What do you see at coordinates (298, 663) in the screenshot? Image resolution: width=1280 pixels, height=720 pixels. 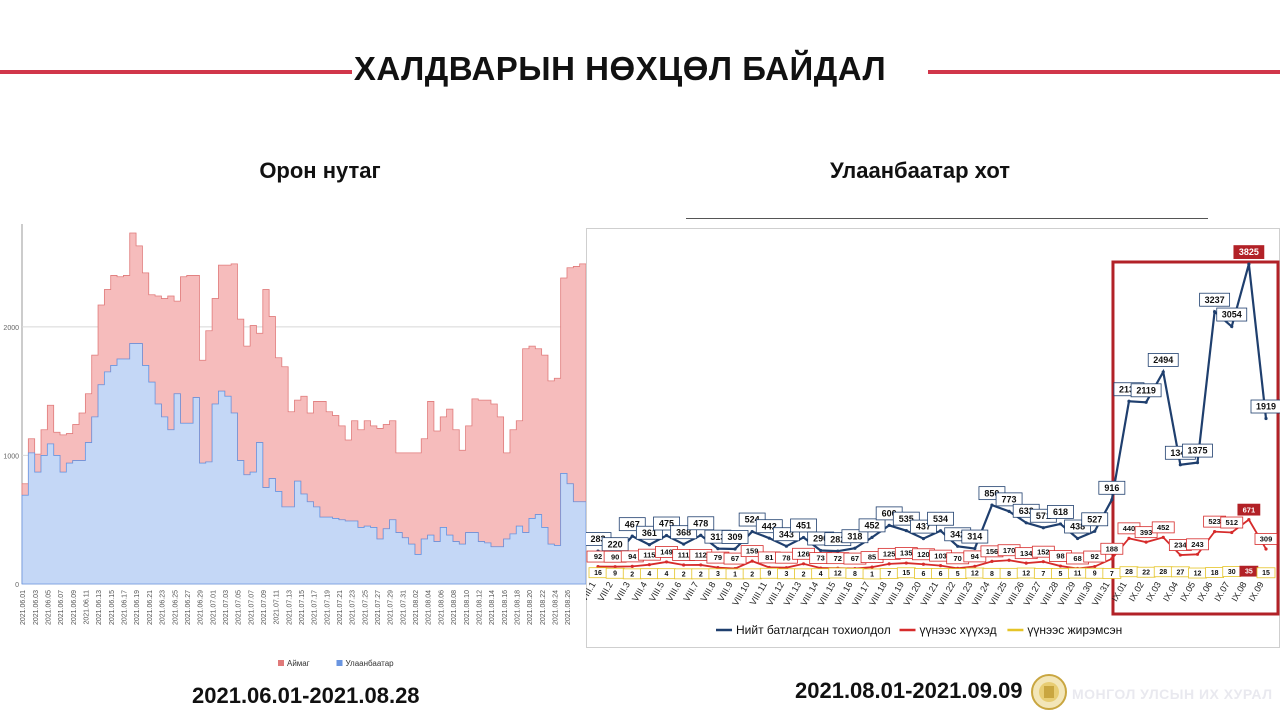 I see `legend-label: Аймаг` at bounding box center [298, 663].